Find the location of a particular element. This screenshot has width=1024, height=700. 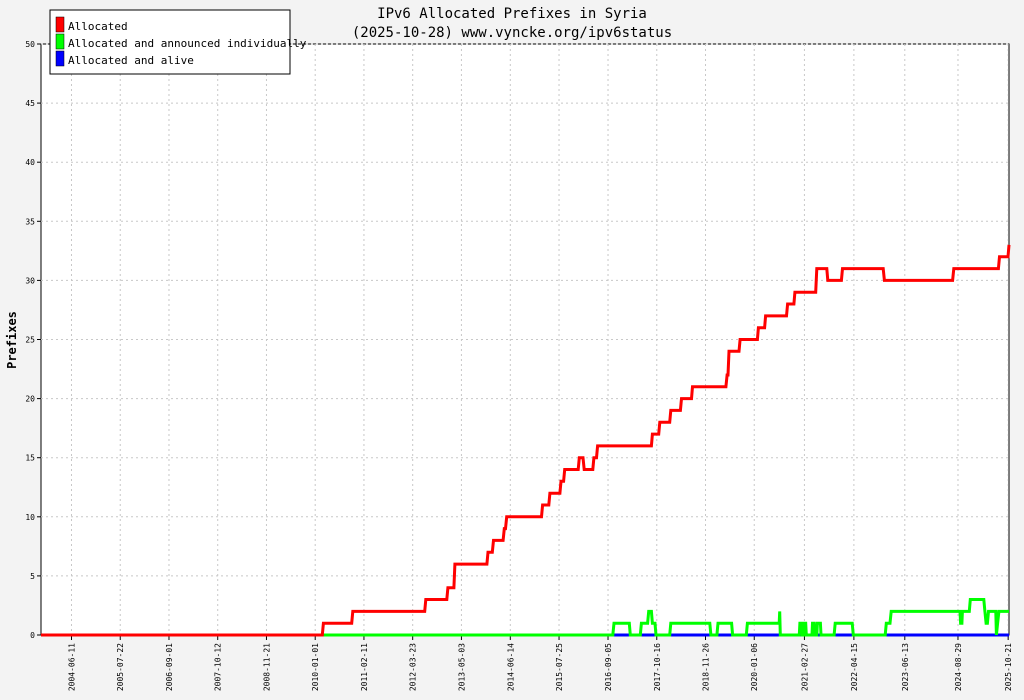

y-tick-label: 20 is located at coordinates (30, 399).